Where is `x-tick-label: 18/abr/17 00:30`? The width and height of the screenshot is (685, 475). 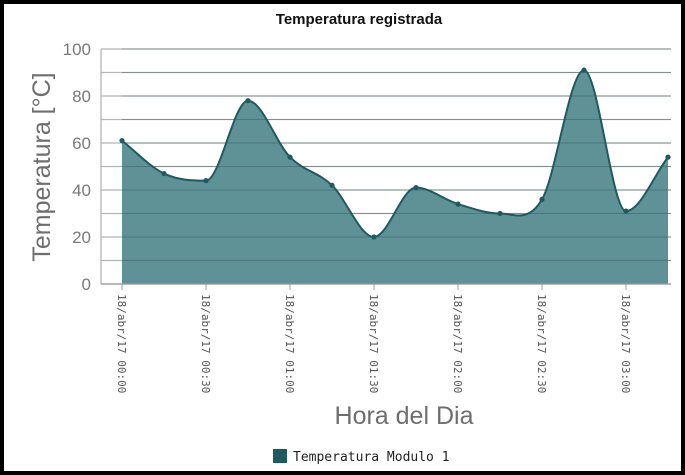
x-tick-label: 18/abr/17 00:30 is located at coordinates (205, 343).